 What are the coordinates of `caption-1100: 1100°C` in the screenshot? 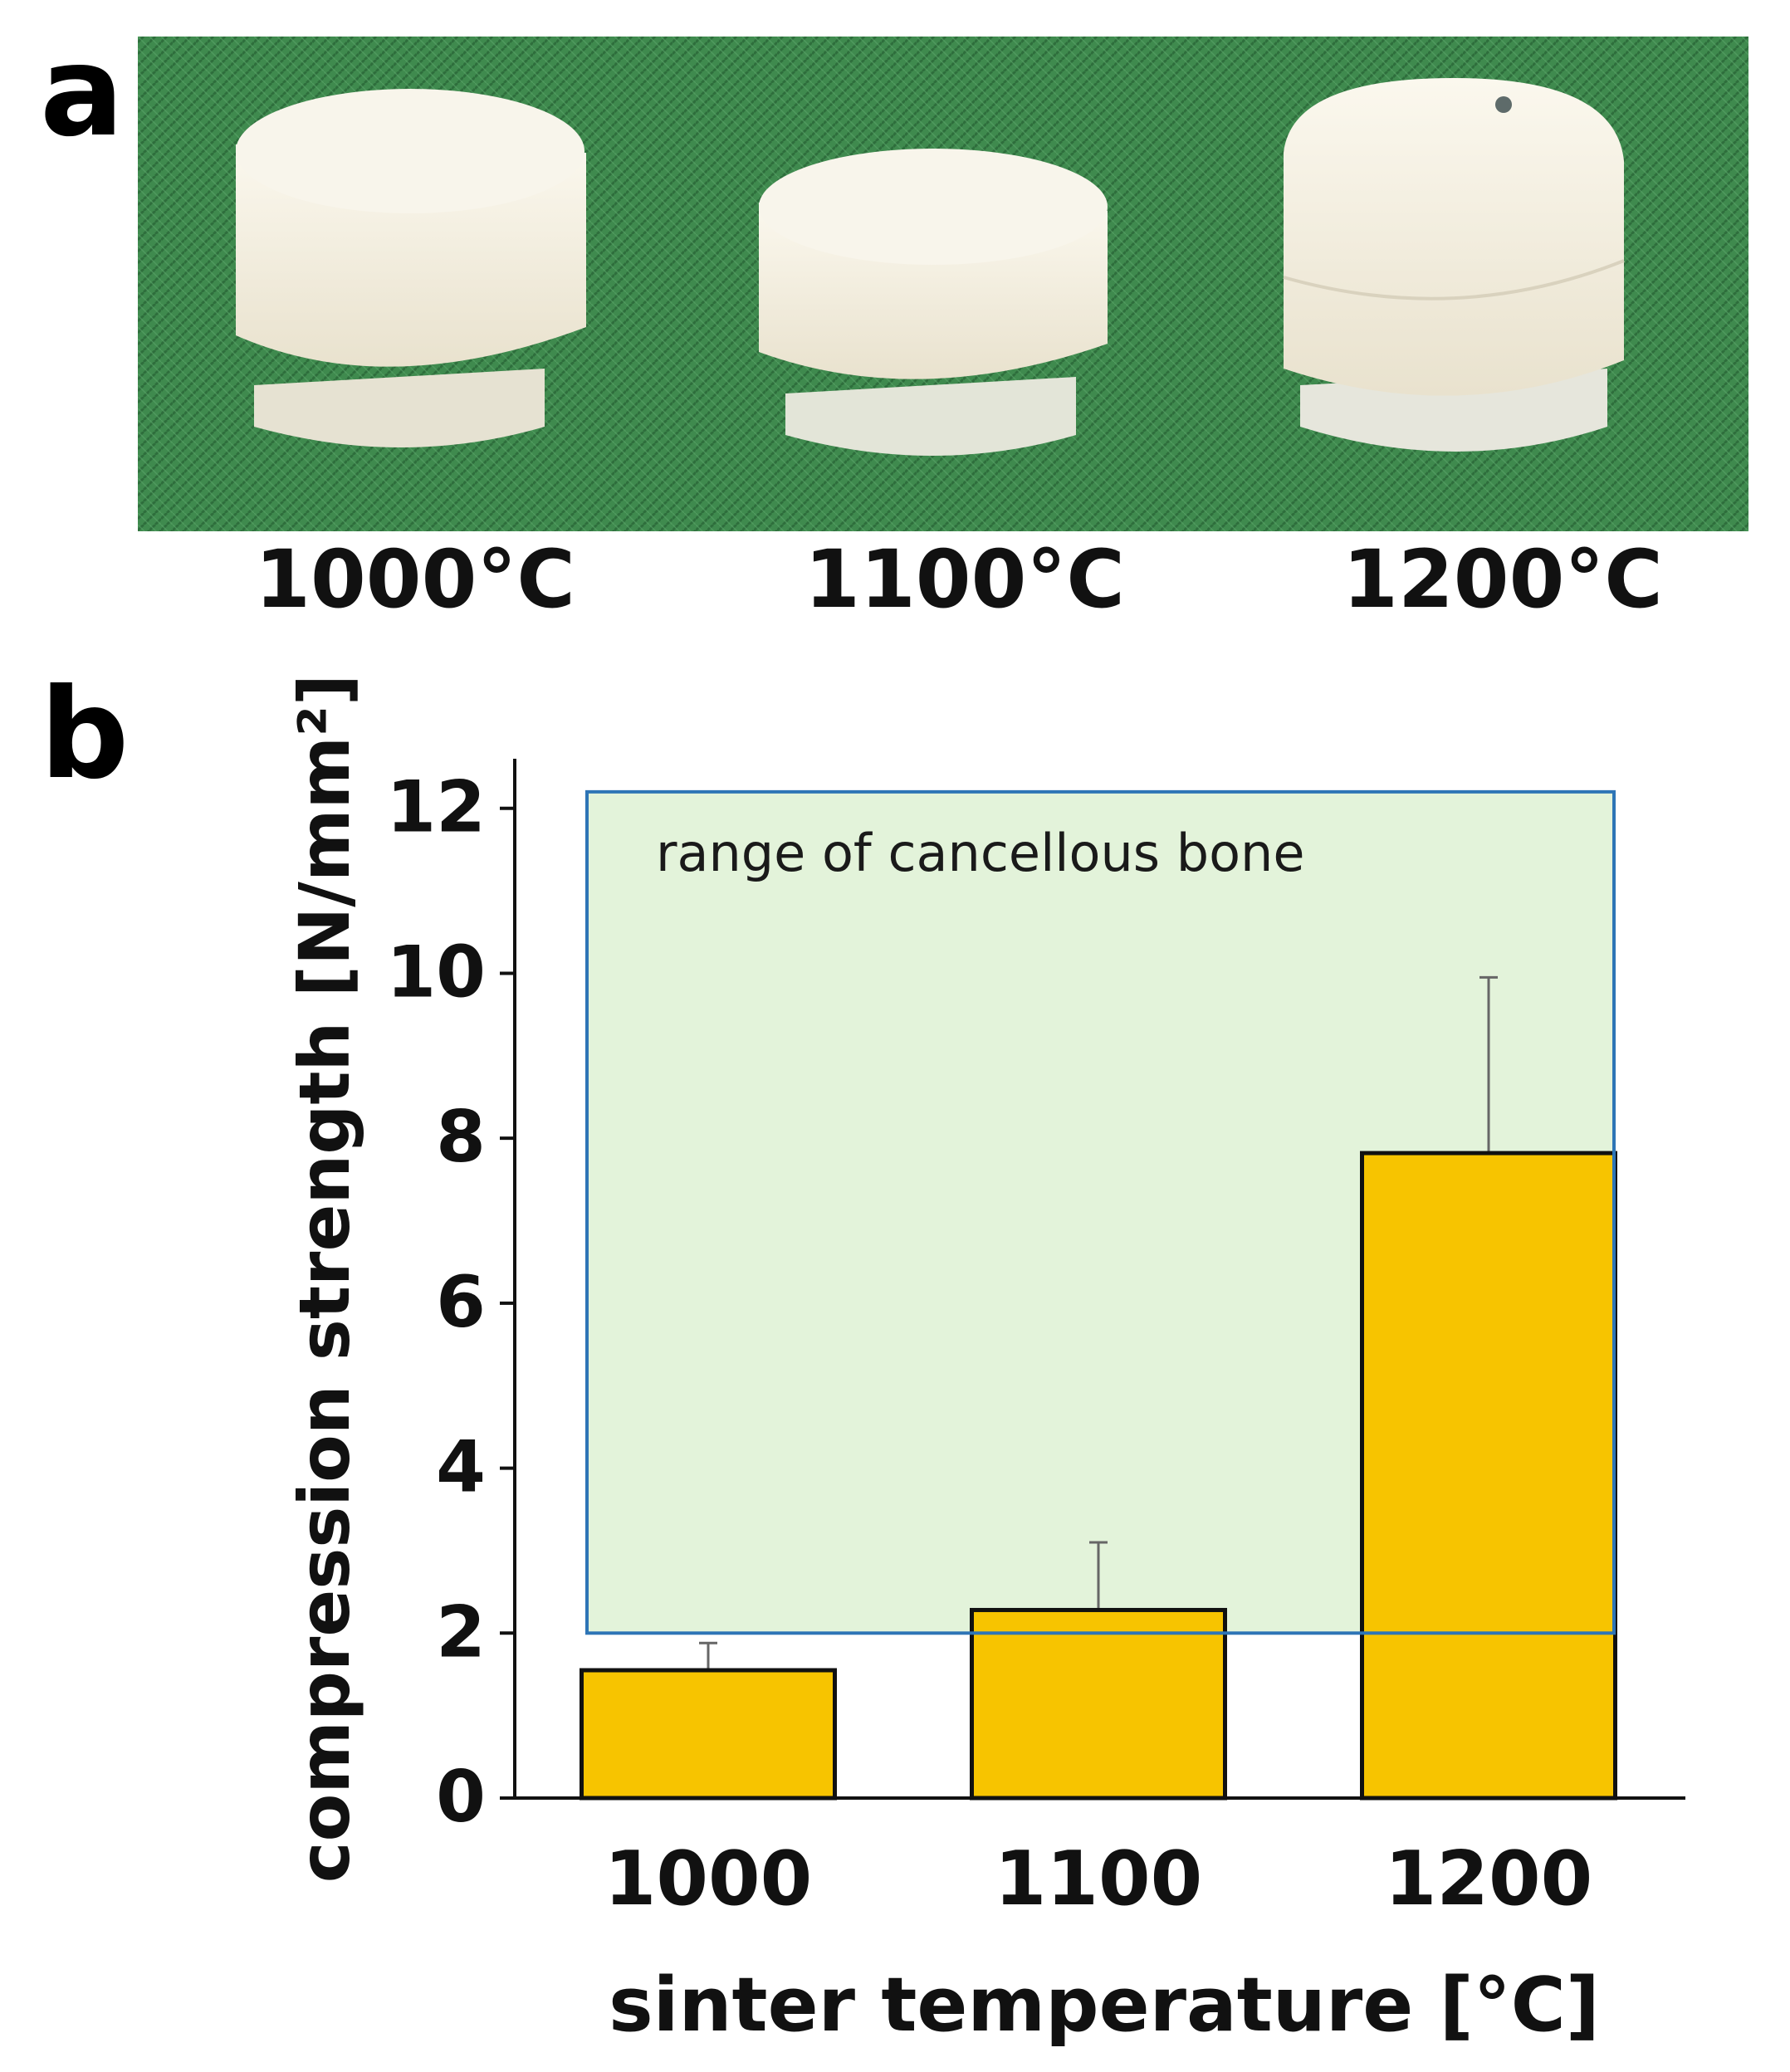 It's located at (965, 579).